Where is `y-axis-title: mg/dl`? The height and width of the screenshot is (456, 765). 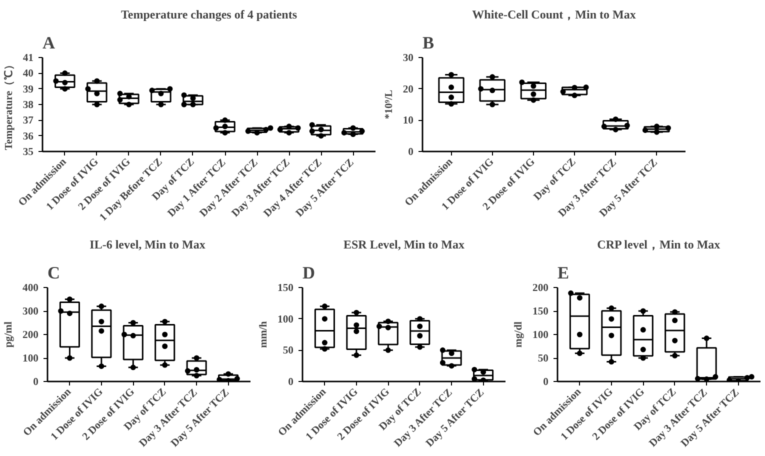 y-axis-title: mg/dl is located at coordinates (519, 334).